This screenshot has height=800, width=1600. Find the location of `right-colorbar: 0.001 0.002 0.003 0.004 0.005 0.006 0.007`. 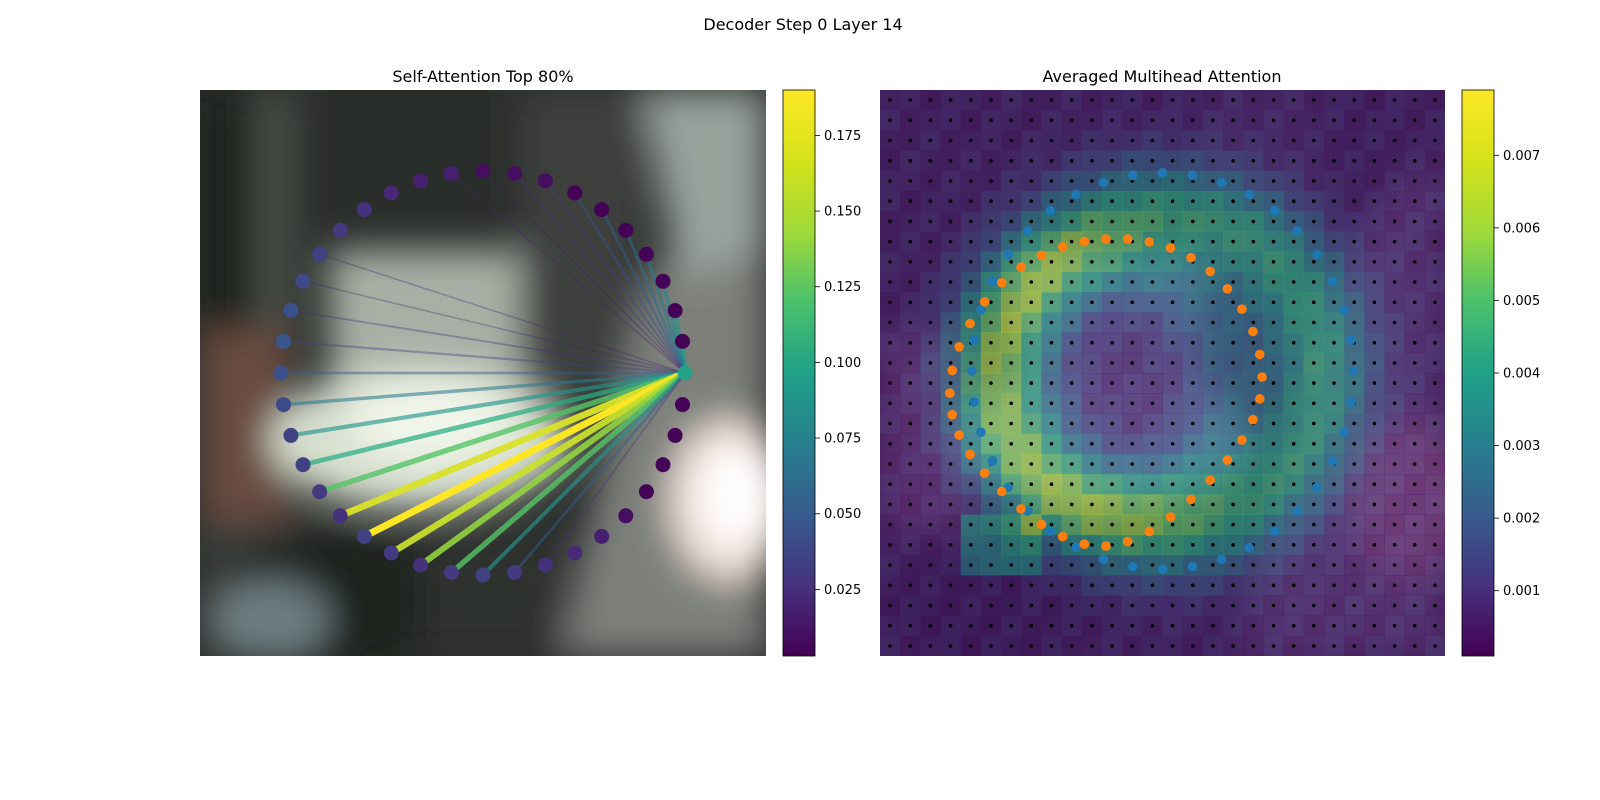

right-colorbar: 0.001 0.002 0.003 0.004 0.005 0.006 0.007 is located at coordinates (1500, 373).